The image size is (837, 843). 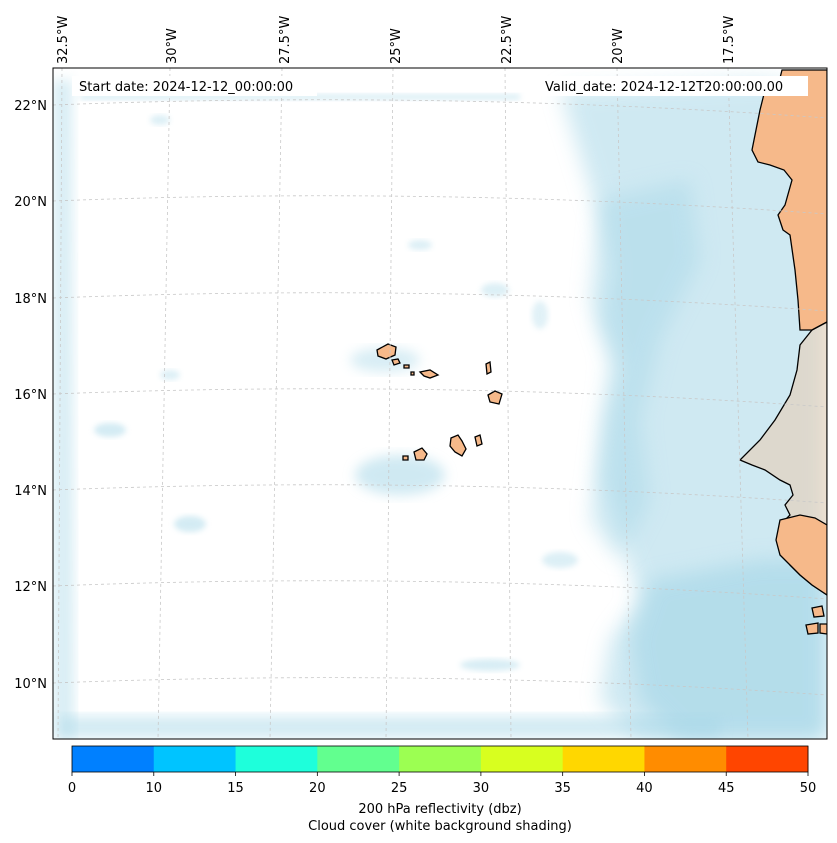 What do you see at coordinates (562, 788) in the screenshot?
I see `colorbar-tick-label: 35` at bounding box center [562, 788].